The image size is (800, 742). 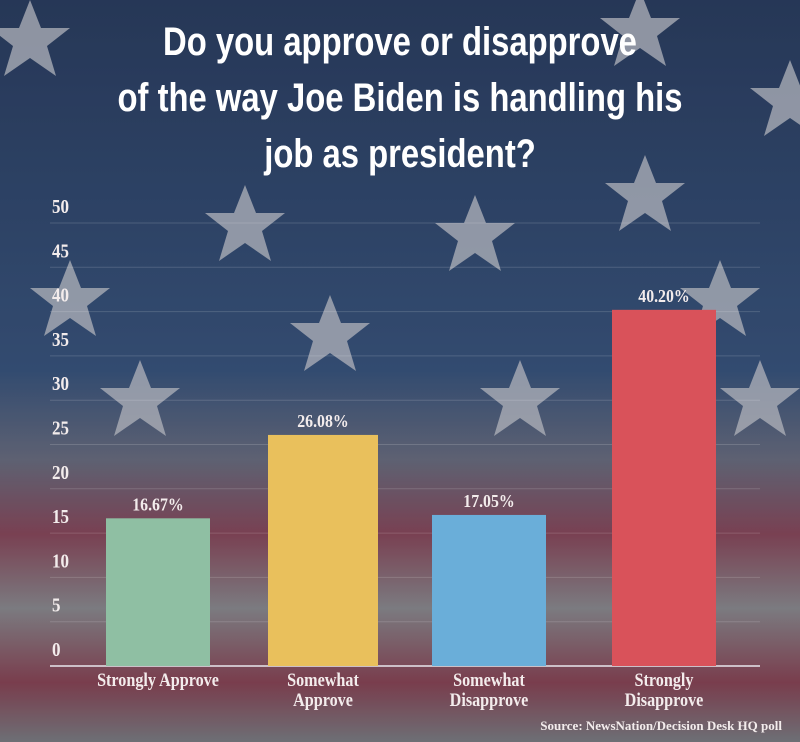 I want to click on data-label: 16.67%, so click(x=157, y=504).